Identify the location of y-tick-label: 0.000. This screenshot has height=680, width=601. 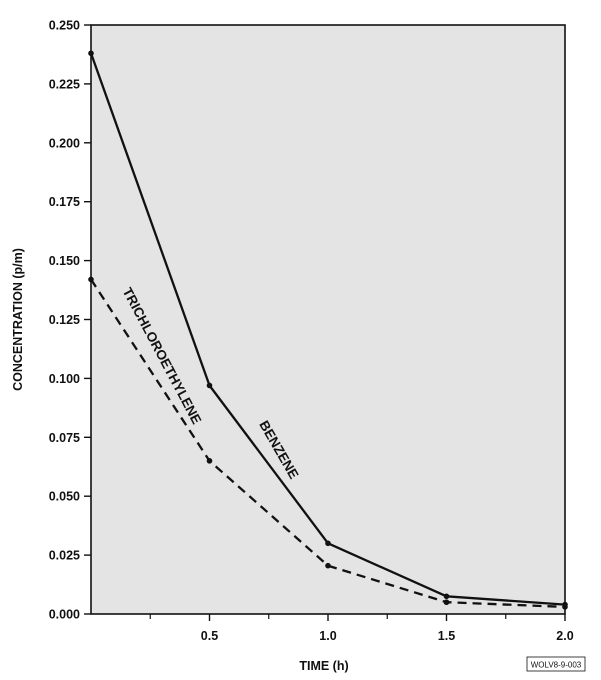
(64, 615).